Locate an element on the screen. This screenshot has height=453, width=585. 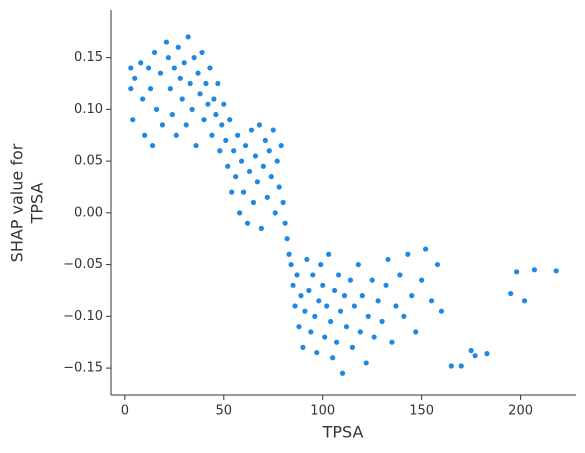
x-axis-label: TPSA is located at coordinates (343, 432).